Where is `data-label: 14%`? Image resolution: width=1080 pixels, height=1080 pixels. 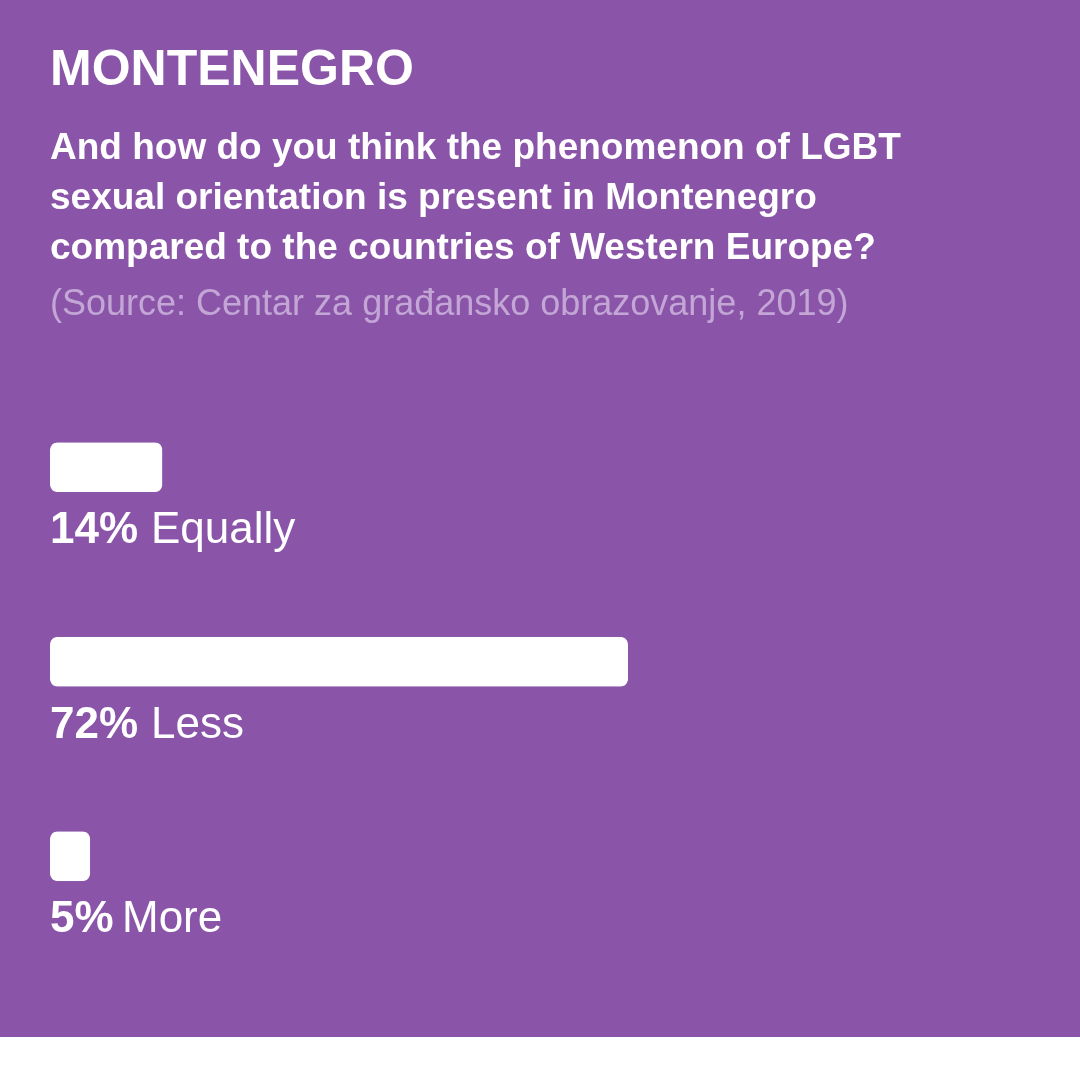 data-label: 14% is located at coordinates (94, 528).